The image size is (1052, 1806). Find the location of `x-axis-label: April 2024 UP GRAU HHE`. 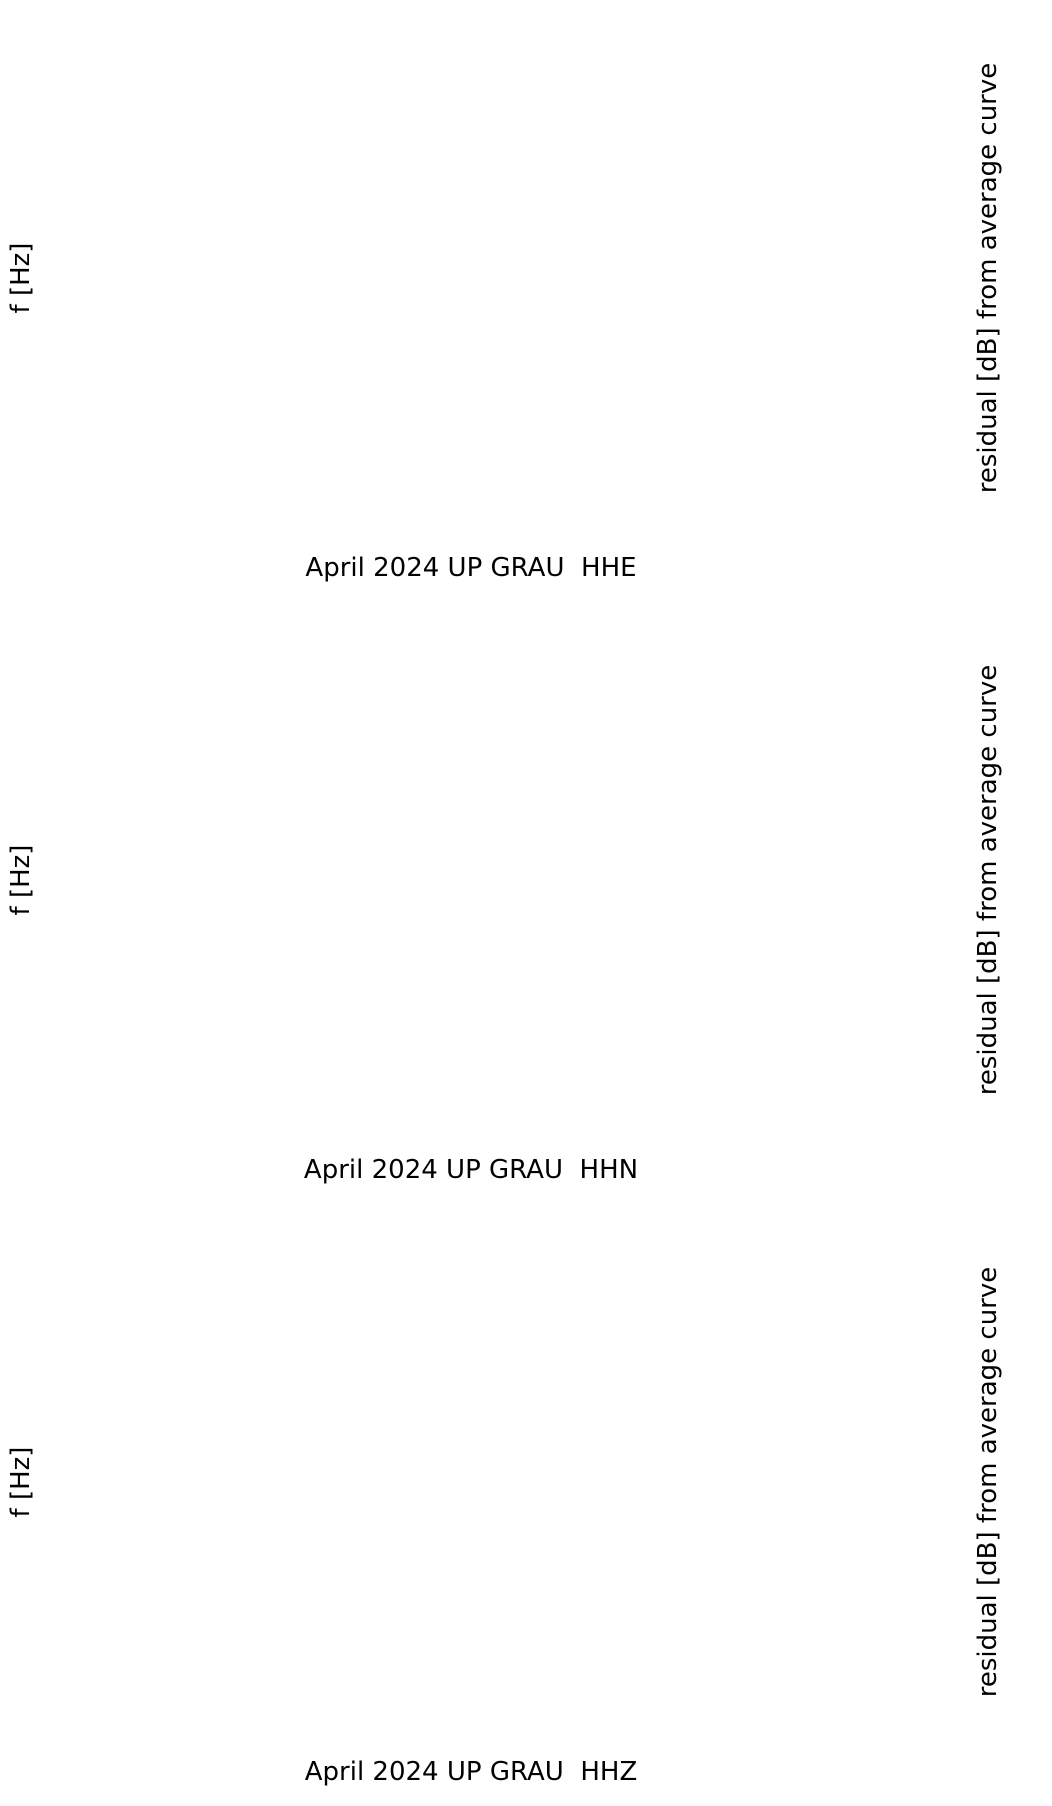

x-axis-label: April 2024 UP GRAU HHE is located at coordinates (471, 568).